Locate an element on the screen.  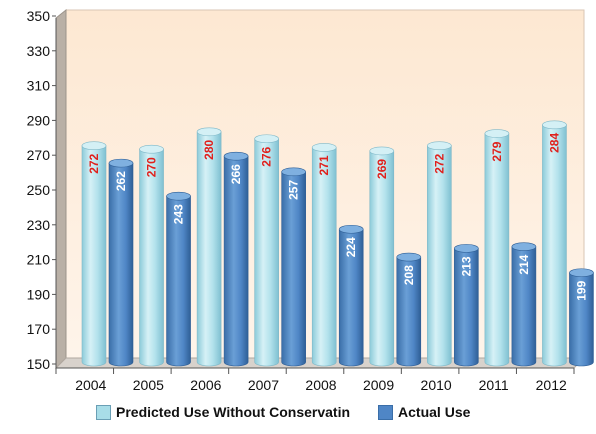
y-tick-label: 290 is located at coordinates (39, 120).